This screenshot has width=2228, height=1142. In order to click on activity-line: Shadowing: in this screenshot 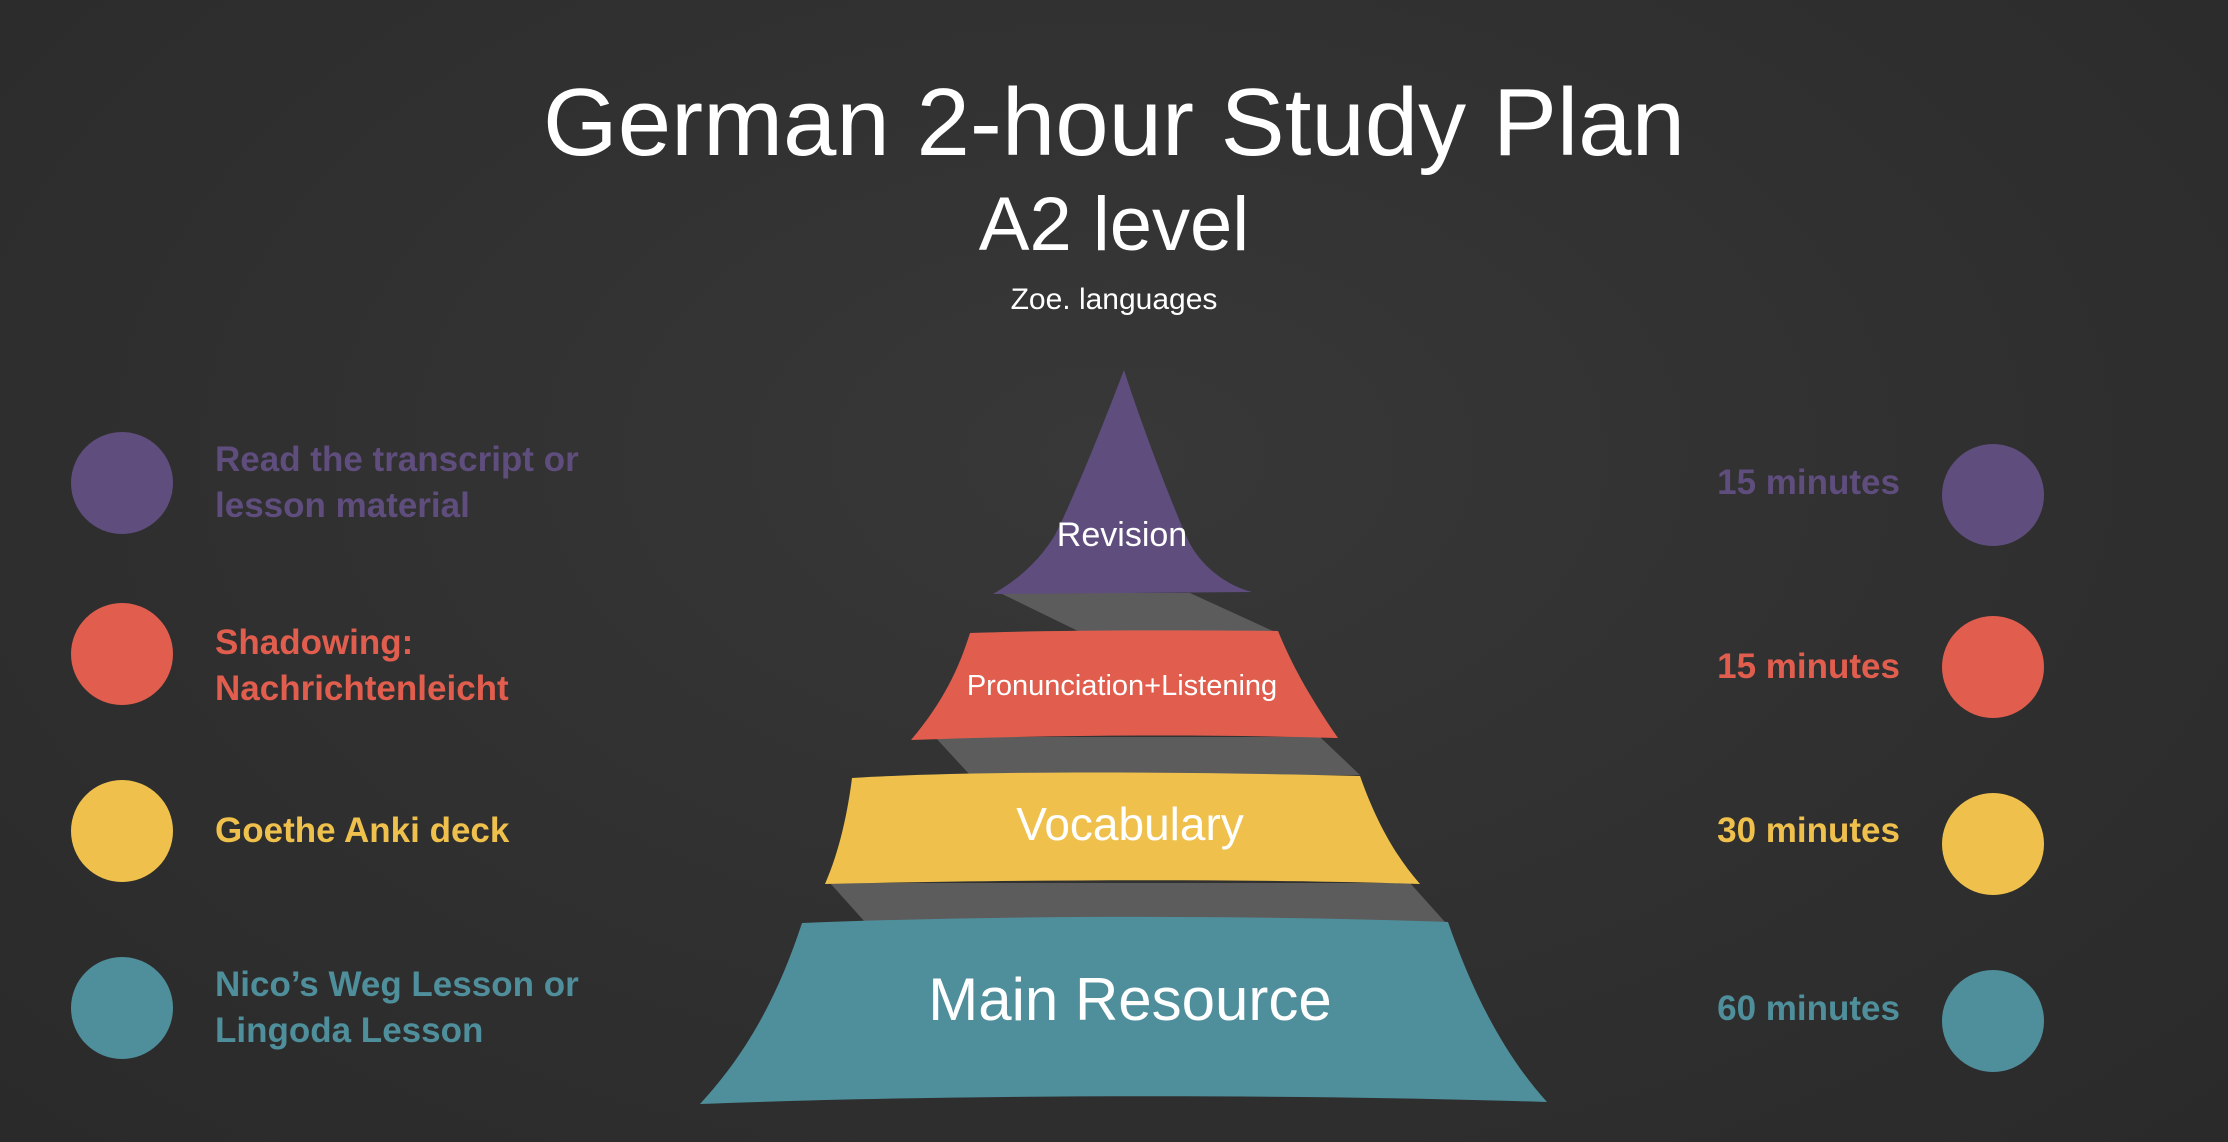, I will do `click(314, 642)`.